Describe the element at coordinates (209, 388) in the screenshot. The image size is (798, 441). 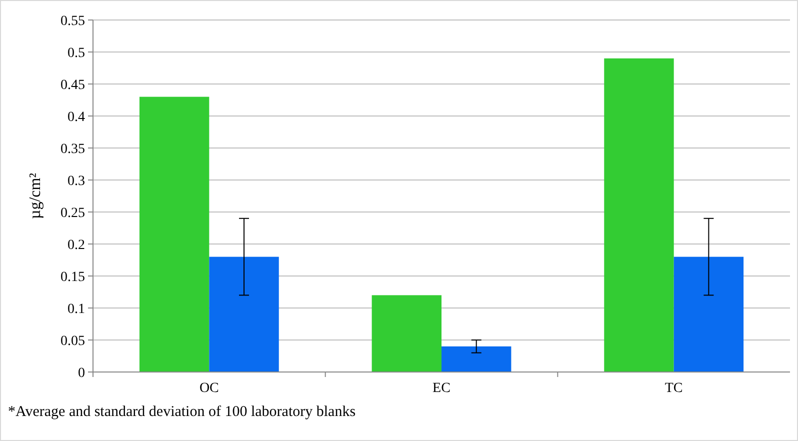
I see `x-tick-label: OC` at that location.